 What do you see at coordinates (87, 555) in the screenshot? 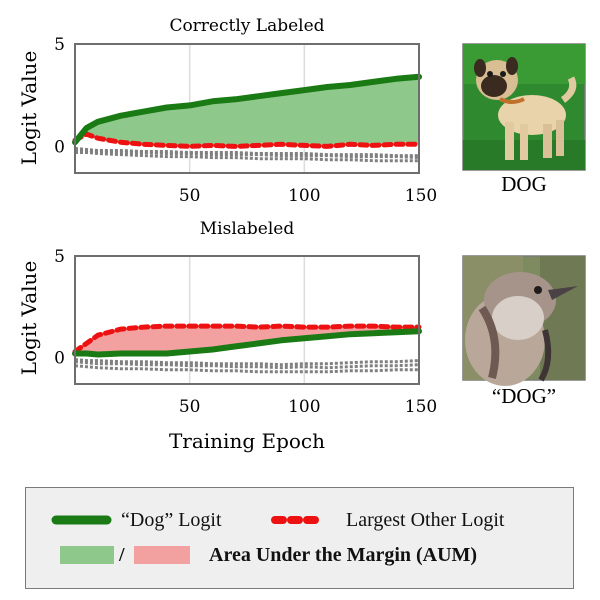
I see `legend-aum-green-swatch` at bounding box center [87, 555].